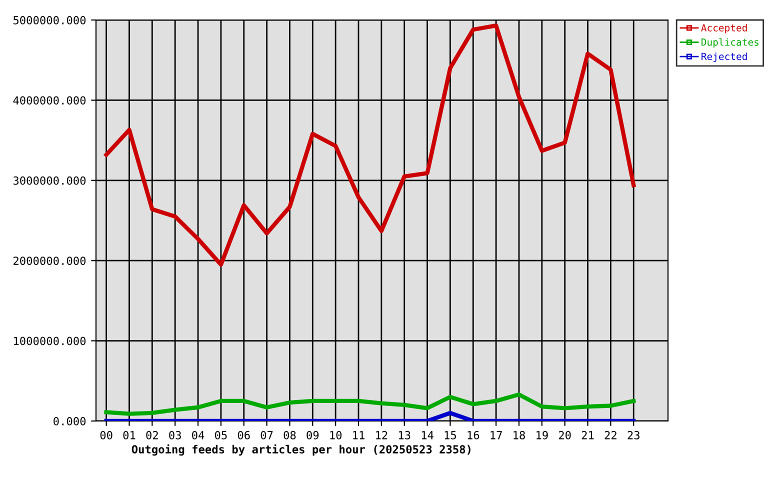 The height and width of the screenshot is (480, 780). What do you see at coordinates (370, 404) in the screenshot?
I see `line-series` at bounding box center [370, 404].